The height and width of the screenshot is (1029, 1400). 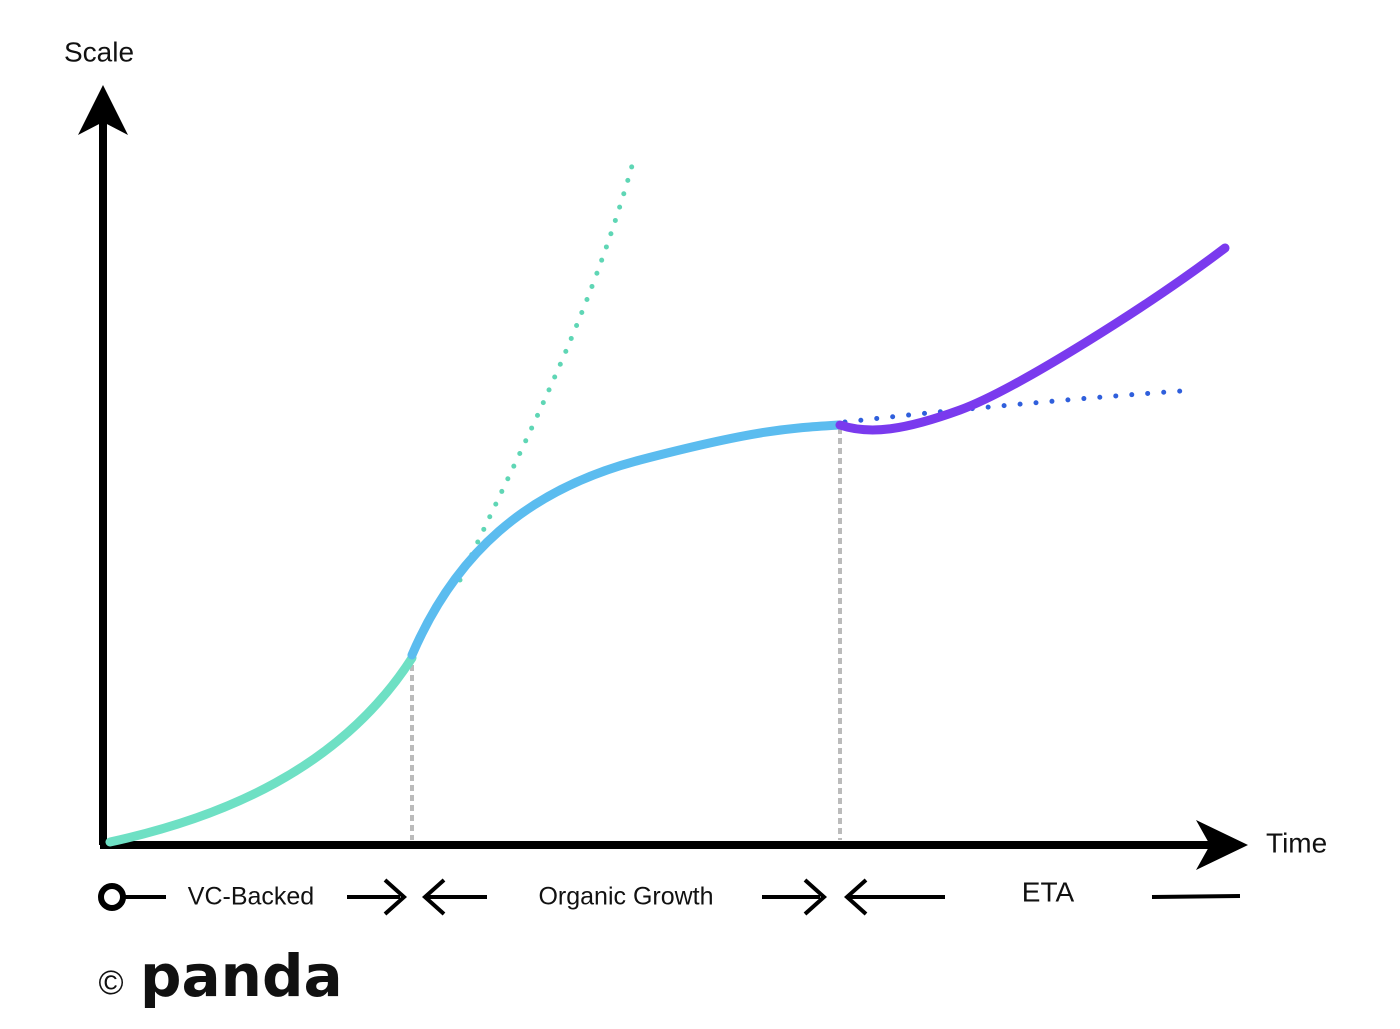 What do you see at coordinates (261, 750) in the screenshot?
I see `curve-vc` at bounding box center [261, 750].